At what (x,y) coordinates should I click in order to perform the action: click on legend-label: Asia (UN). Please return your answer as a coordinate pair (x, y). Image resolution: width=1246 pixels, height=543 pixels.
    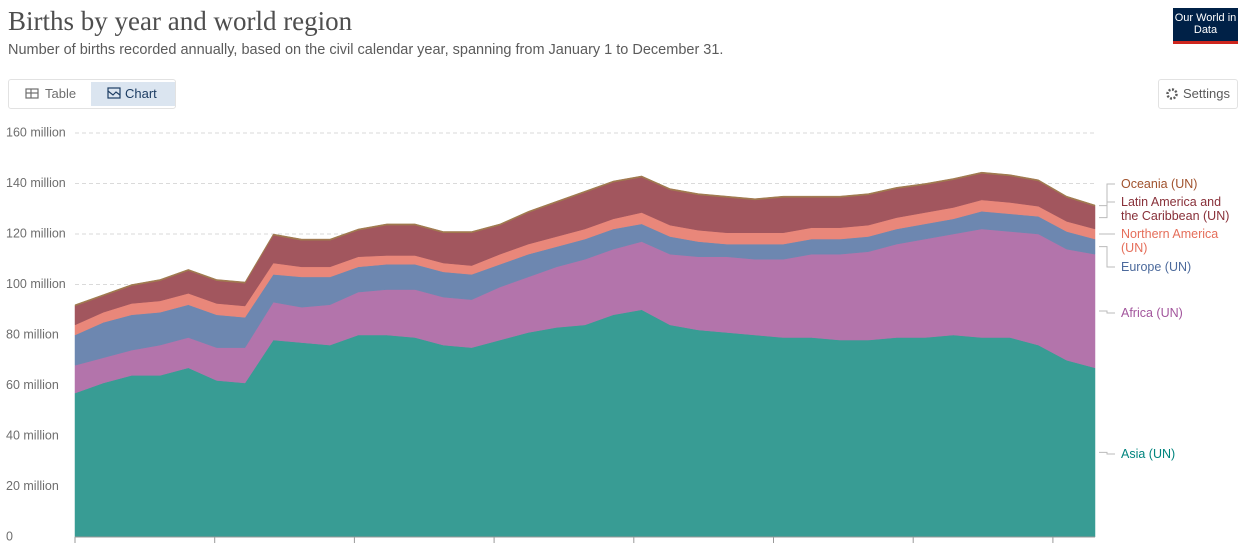
    Looking at the image, I should click on (1148, 454).